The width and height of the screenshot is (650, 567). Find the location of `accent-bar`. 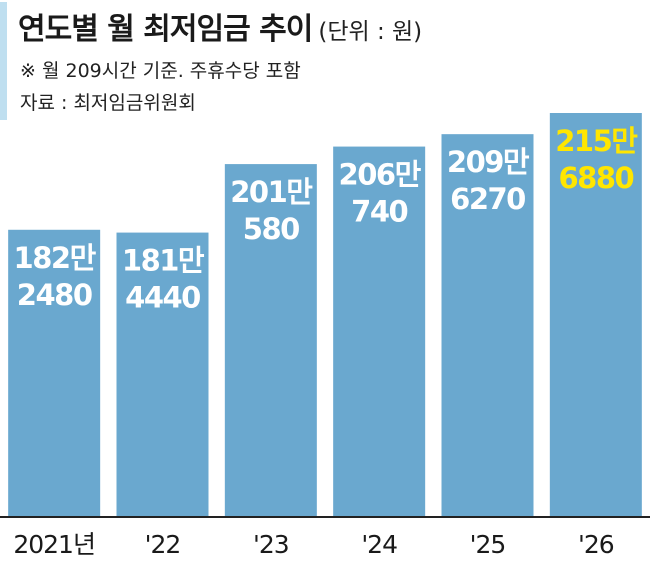

accent-bar is located at coordinates (3, 61).